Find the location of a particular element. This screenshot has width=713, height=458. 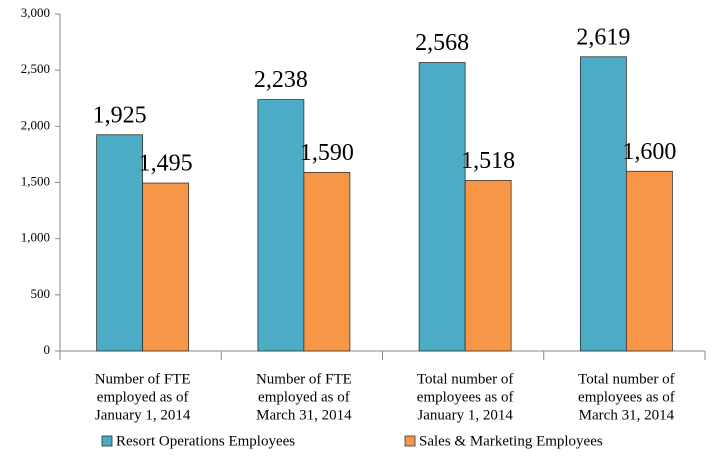

y-tick-label: 500 is located at coordinates (41, 293).